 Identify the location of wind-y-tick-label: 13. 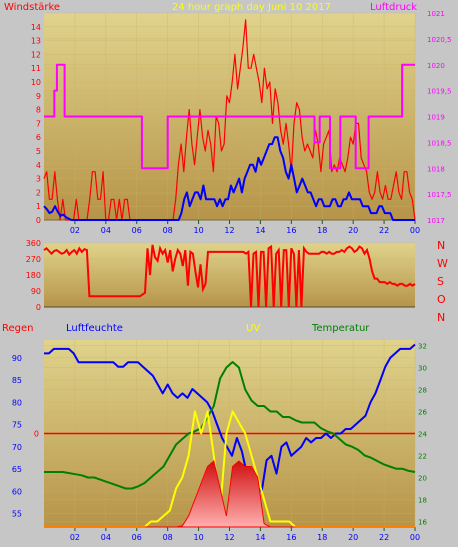
(36, 41).